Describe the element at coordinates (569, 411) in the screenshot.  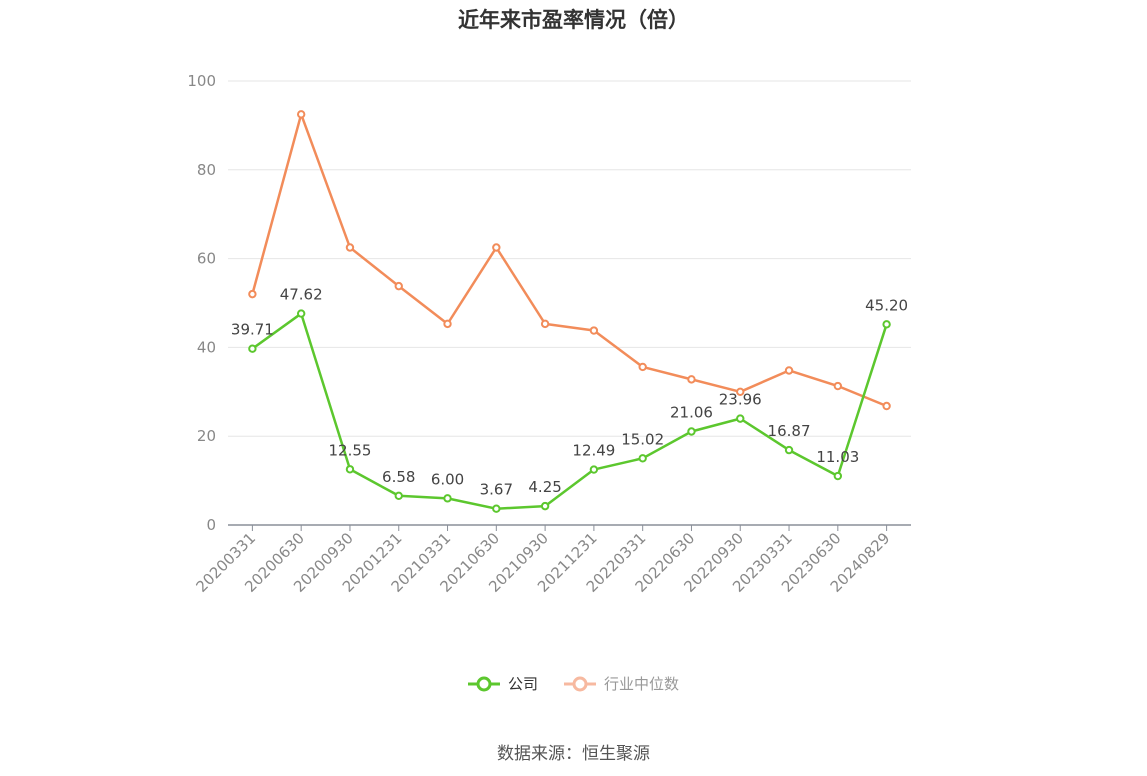
I see `series-line-company` at that location.